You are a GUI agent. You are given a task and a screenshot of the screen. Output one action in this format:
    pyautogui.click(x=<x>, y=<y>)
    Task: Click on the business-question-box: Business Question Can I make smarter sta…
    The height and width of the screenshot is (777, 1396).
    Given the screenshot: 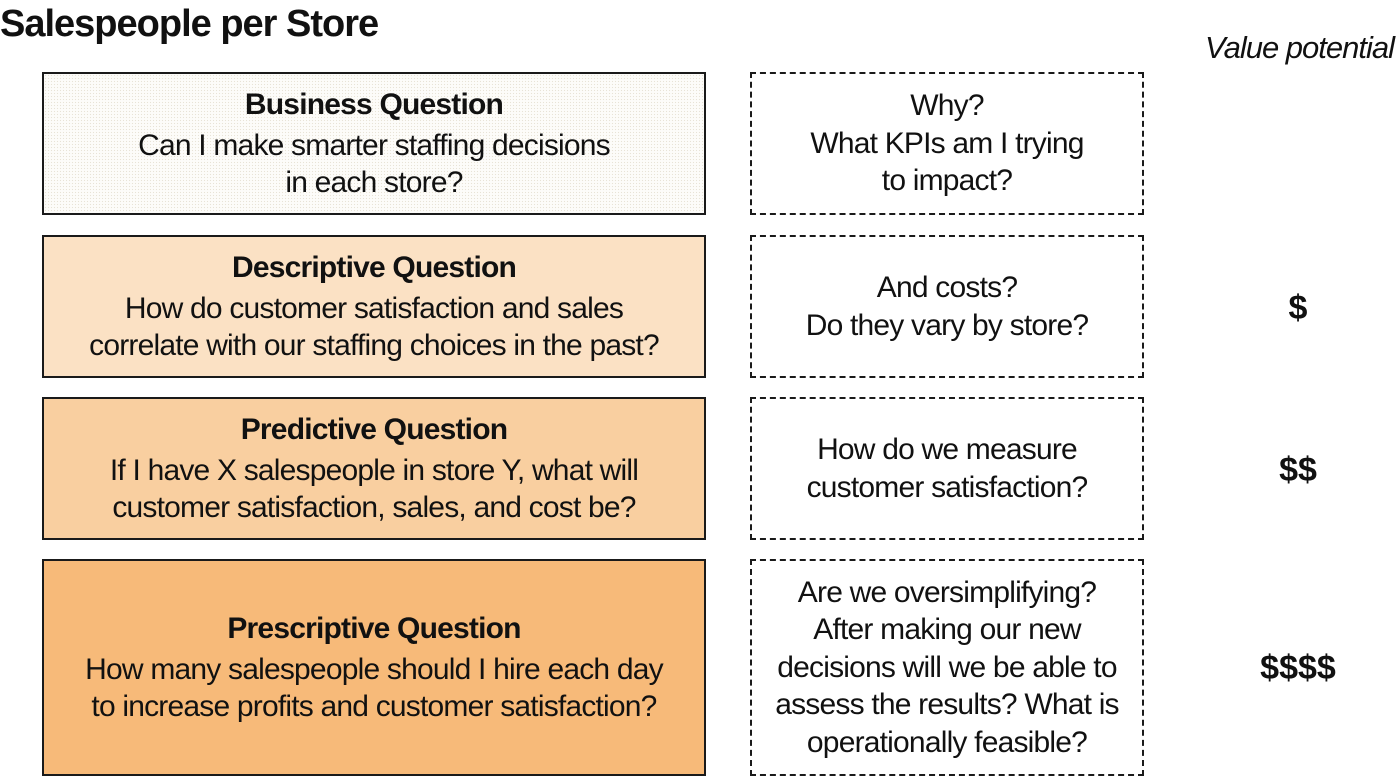 What is the action you would take?
    pyautogui.click(x=374, y=143)
    